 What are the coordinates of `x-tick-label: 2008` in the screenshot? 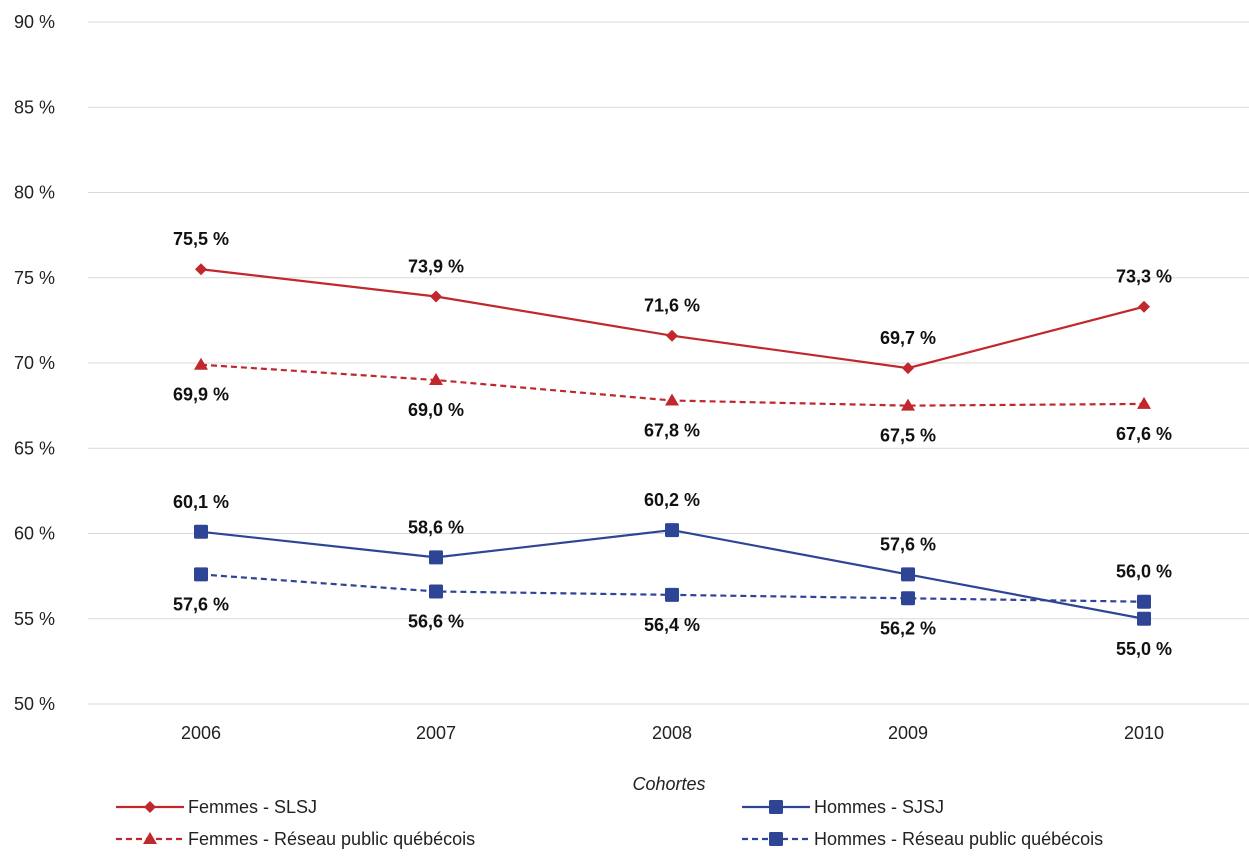 It's located at (672, 733).